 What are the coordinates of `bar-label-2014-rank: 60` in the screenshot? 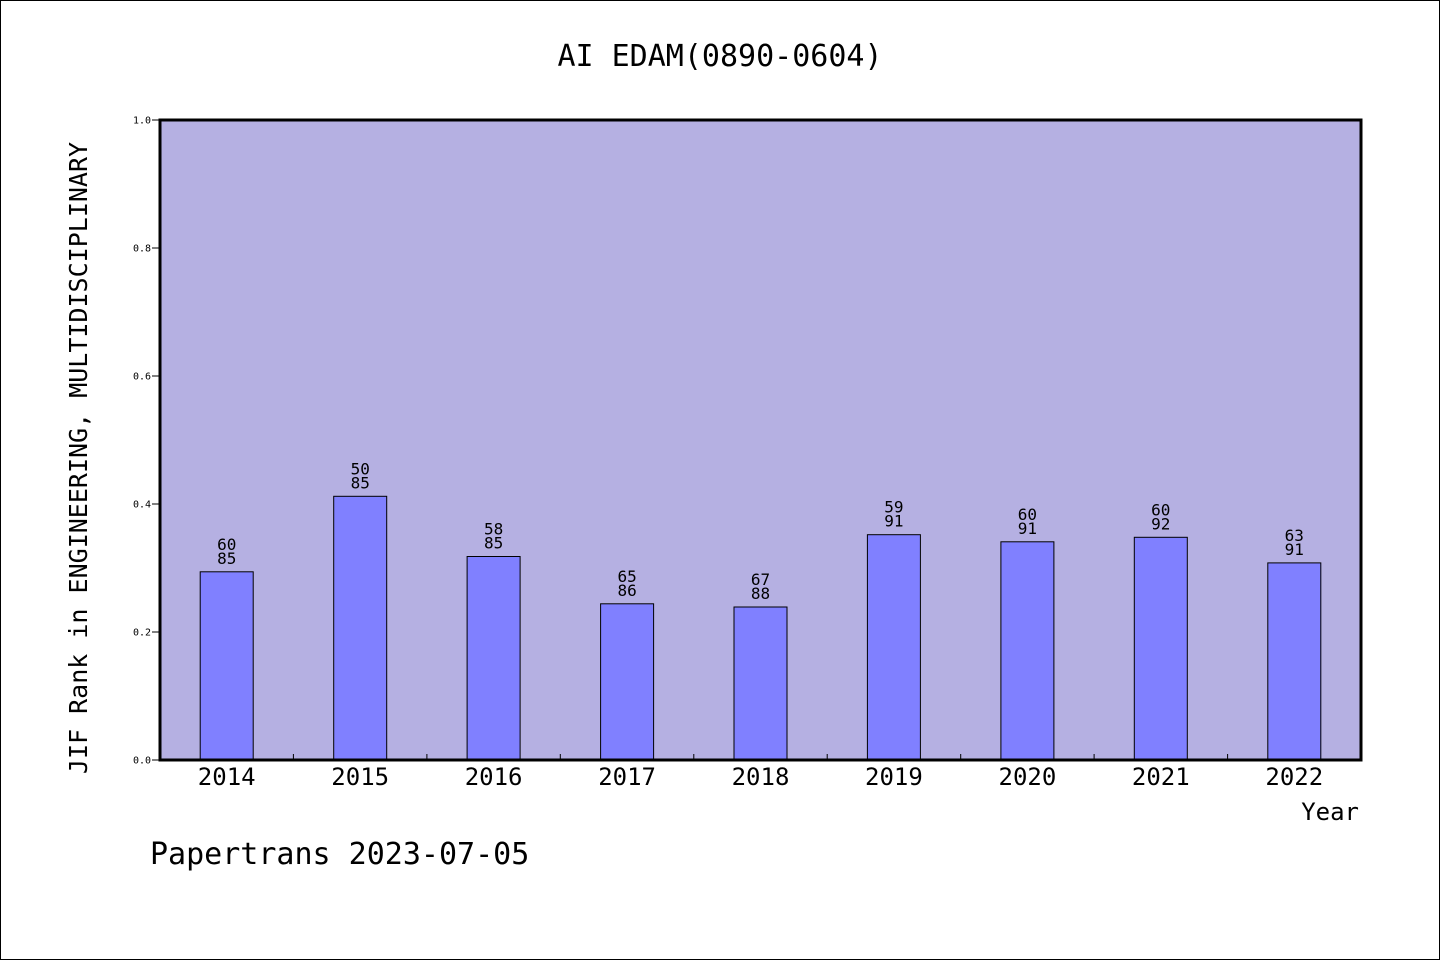 It's located at (226, 544).